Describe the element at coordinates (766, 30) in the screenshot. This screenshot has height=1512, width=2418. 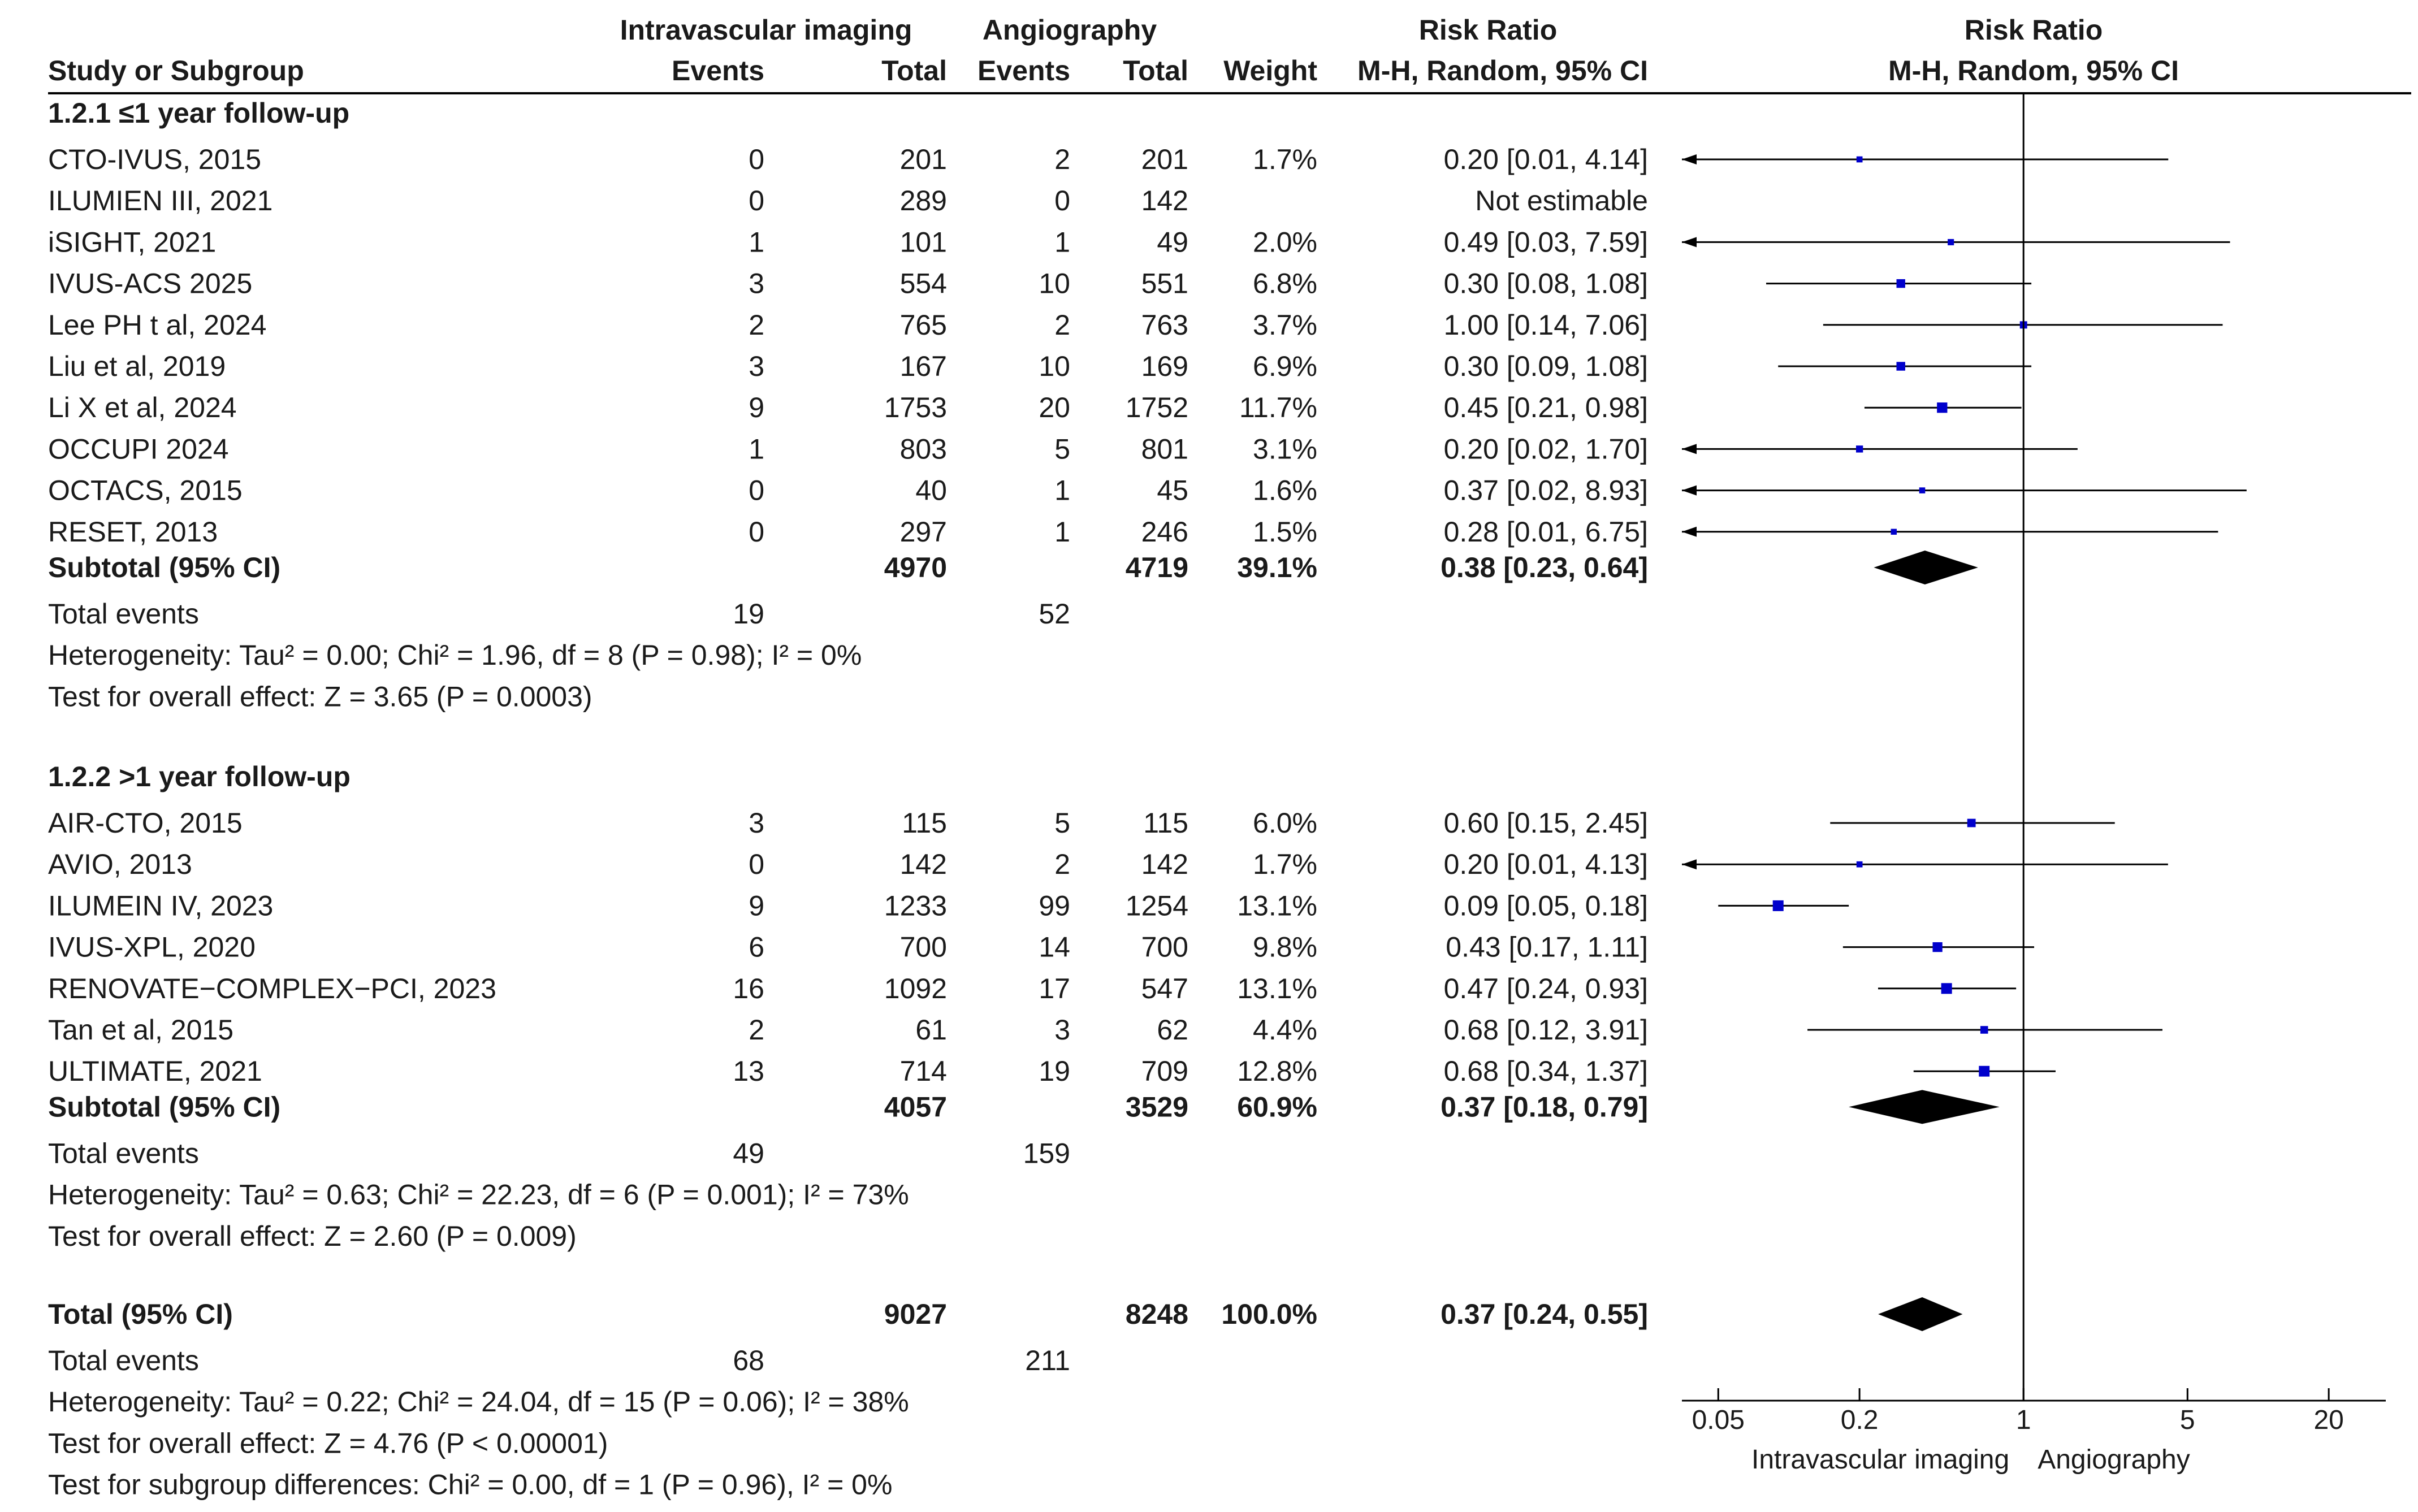
I see `header-group-exp: Intravascular imaging` at that location.